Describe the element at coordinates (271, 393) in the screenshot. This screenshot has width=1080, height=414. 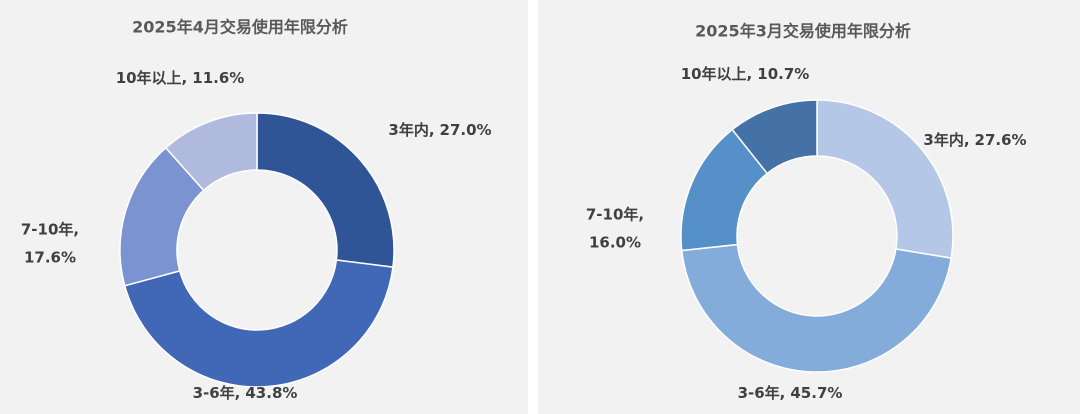
I see `data-label-value: 43.8%` at that location.